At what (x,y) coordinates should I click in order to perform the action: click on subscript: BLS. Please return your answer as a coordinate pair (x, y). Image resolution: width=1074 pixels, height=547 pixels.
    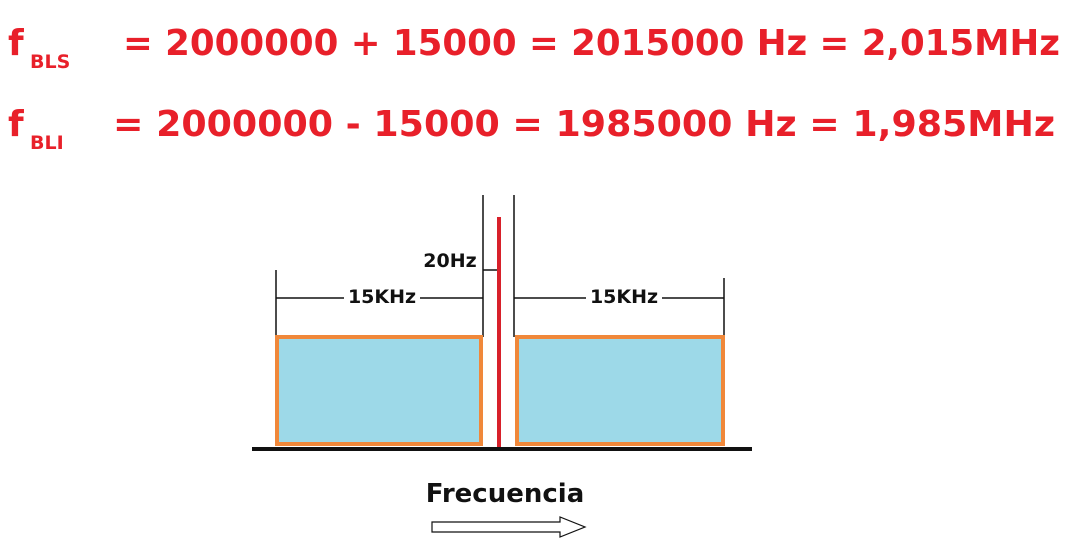
    Looking at the image, I should click on (50, 62).